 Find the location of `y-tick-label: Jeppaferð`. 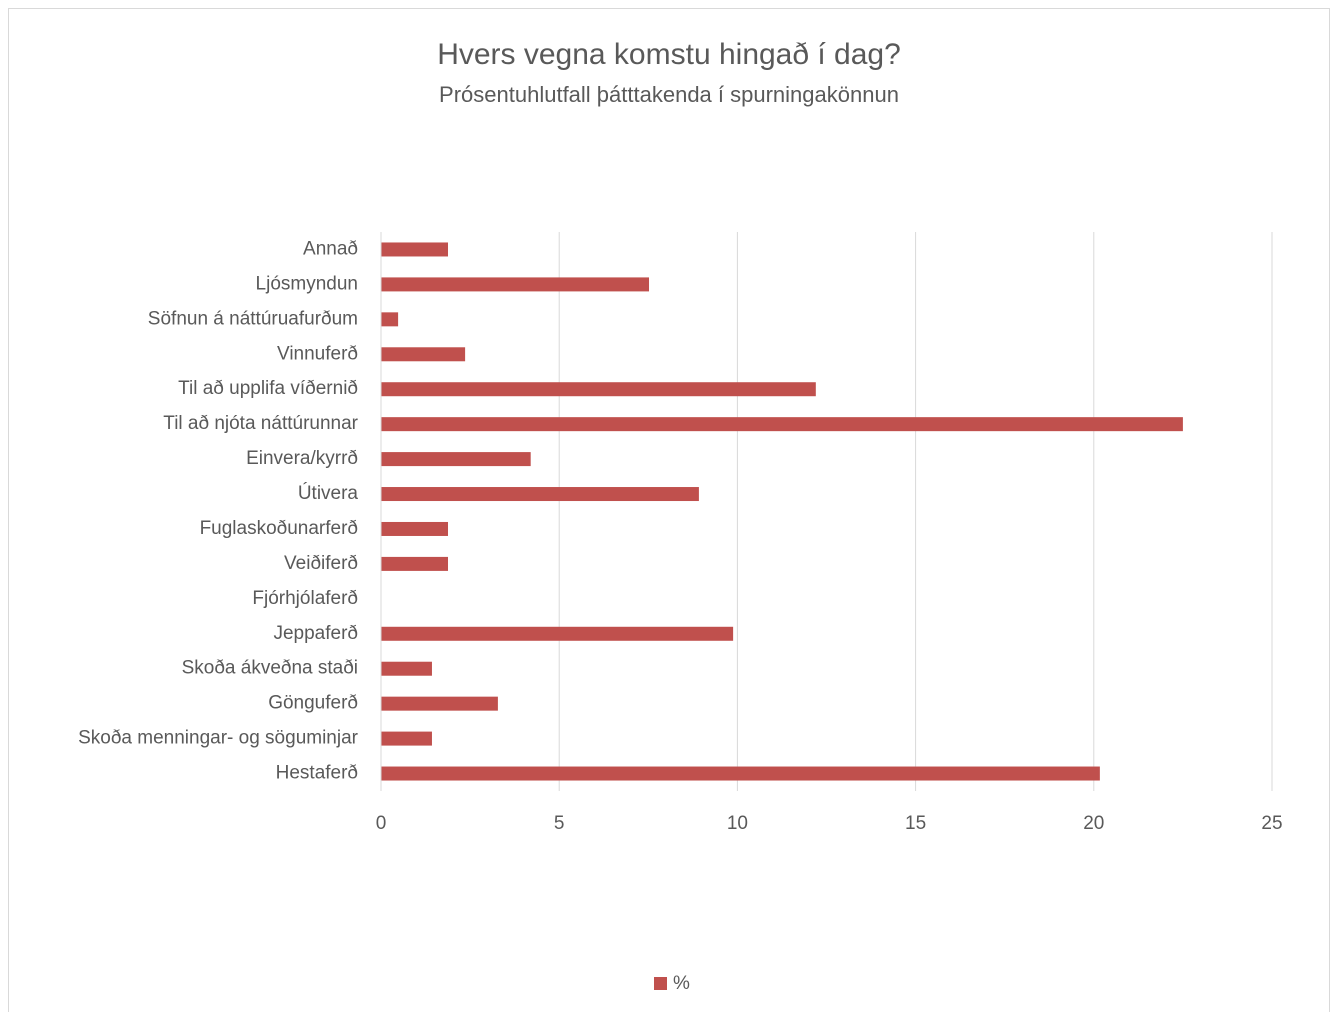

y-tick-label: Jeppaferð is located at coordinates (315, 633).